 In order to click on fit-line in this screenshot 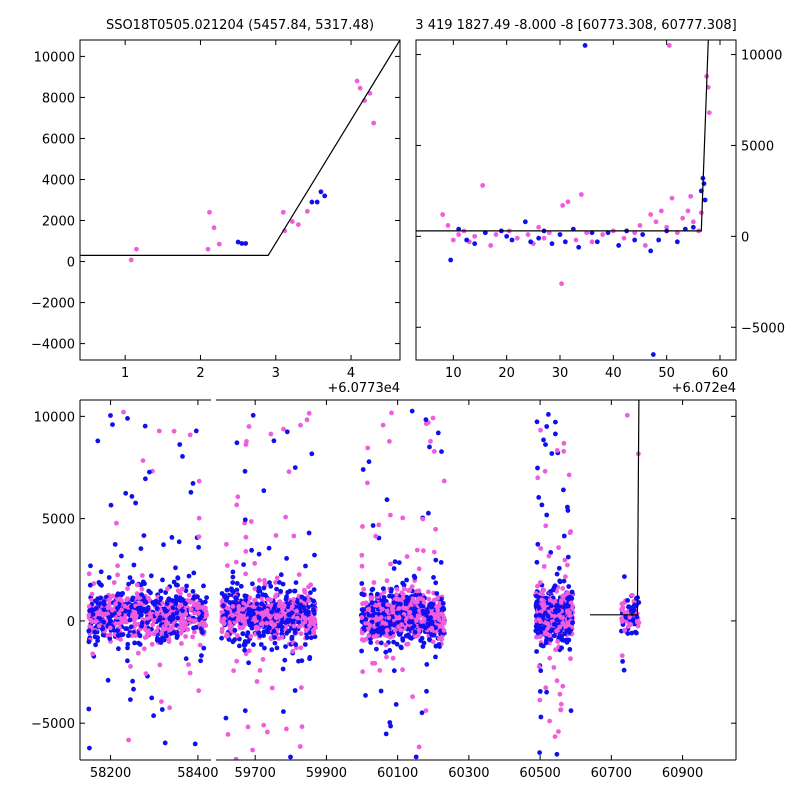, I will do `click(562, 136)`.